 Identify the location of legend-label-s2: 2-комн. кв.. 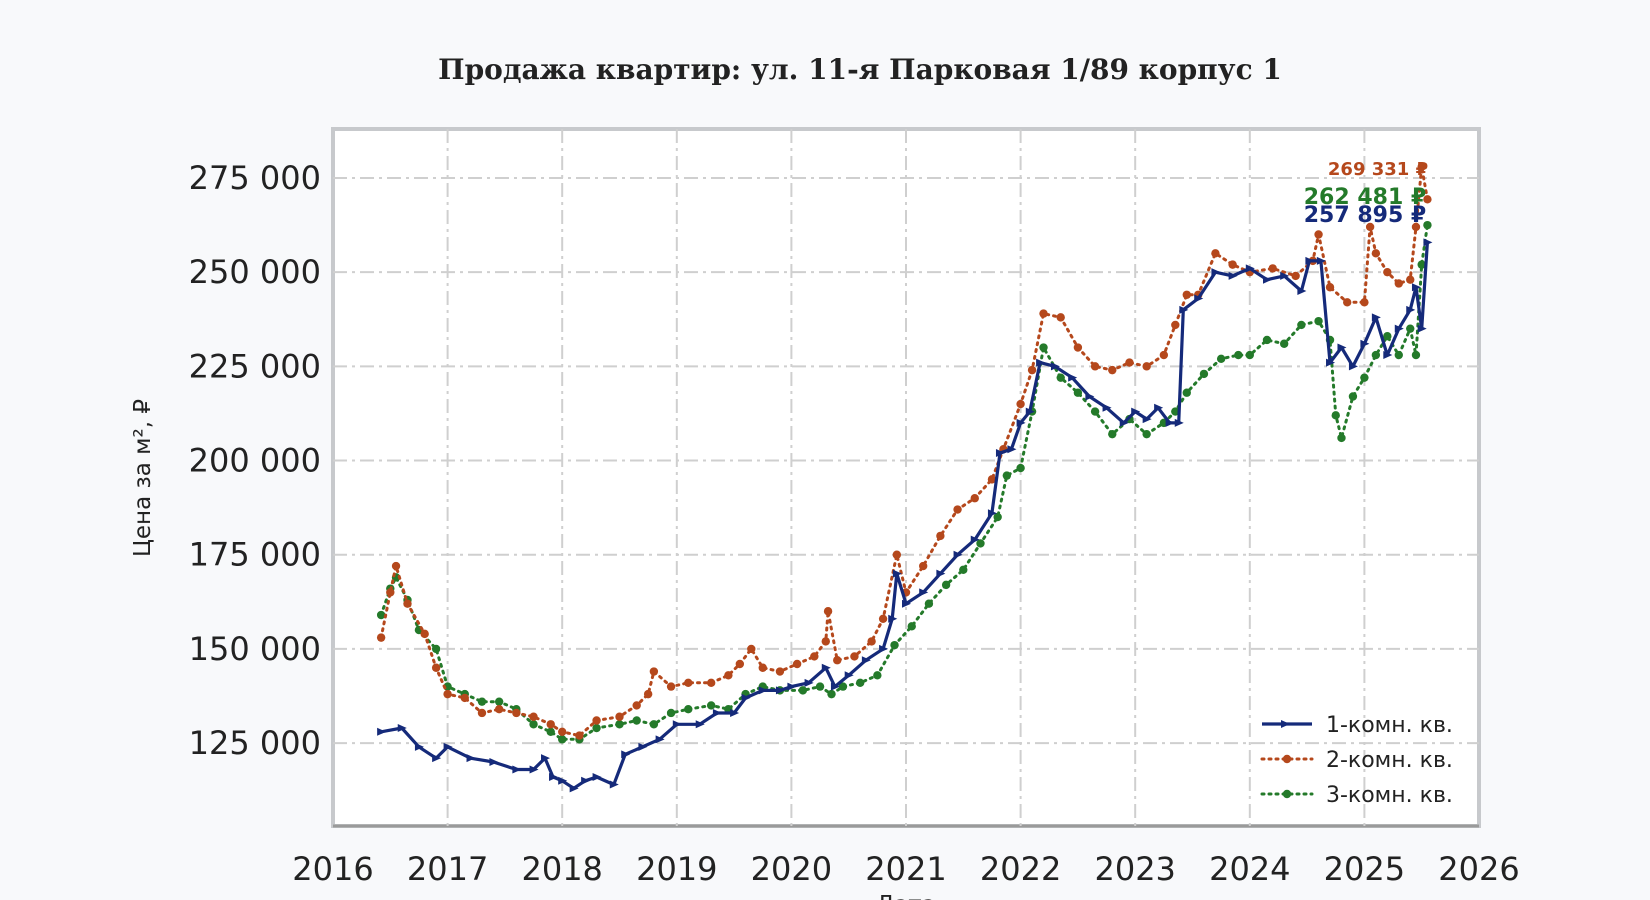
(1389, 760).